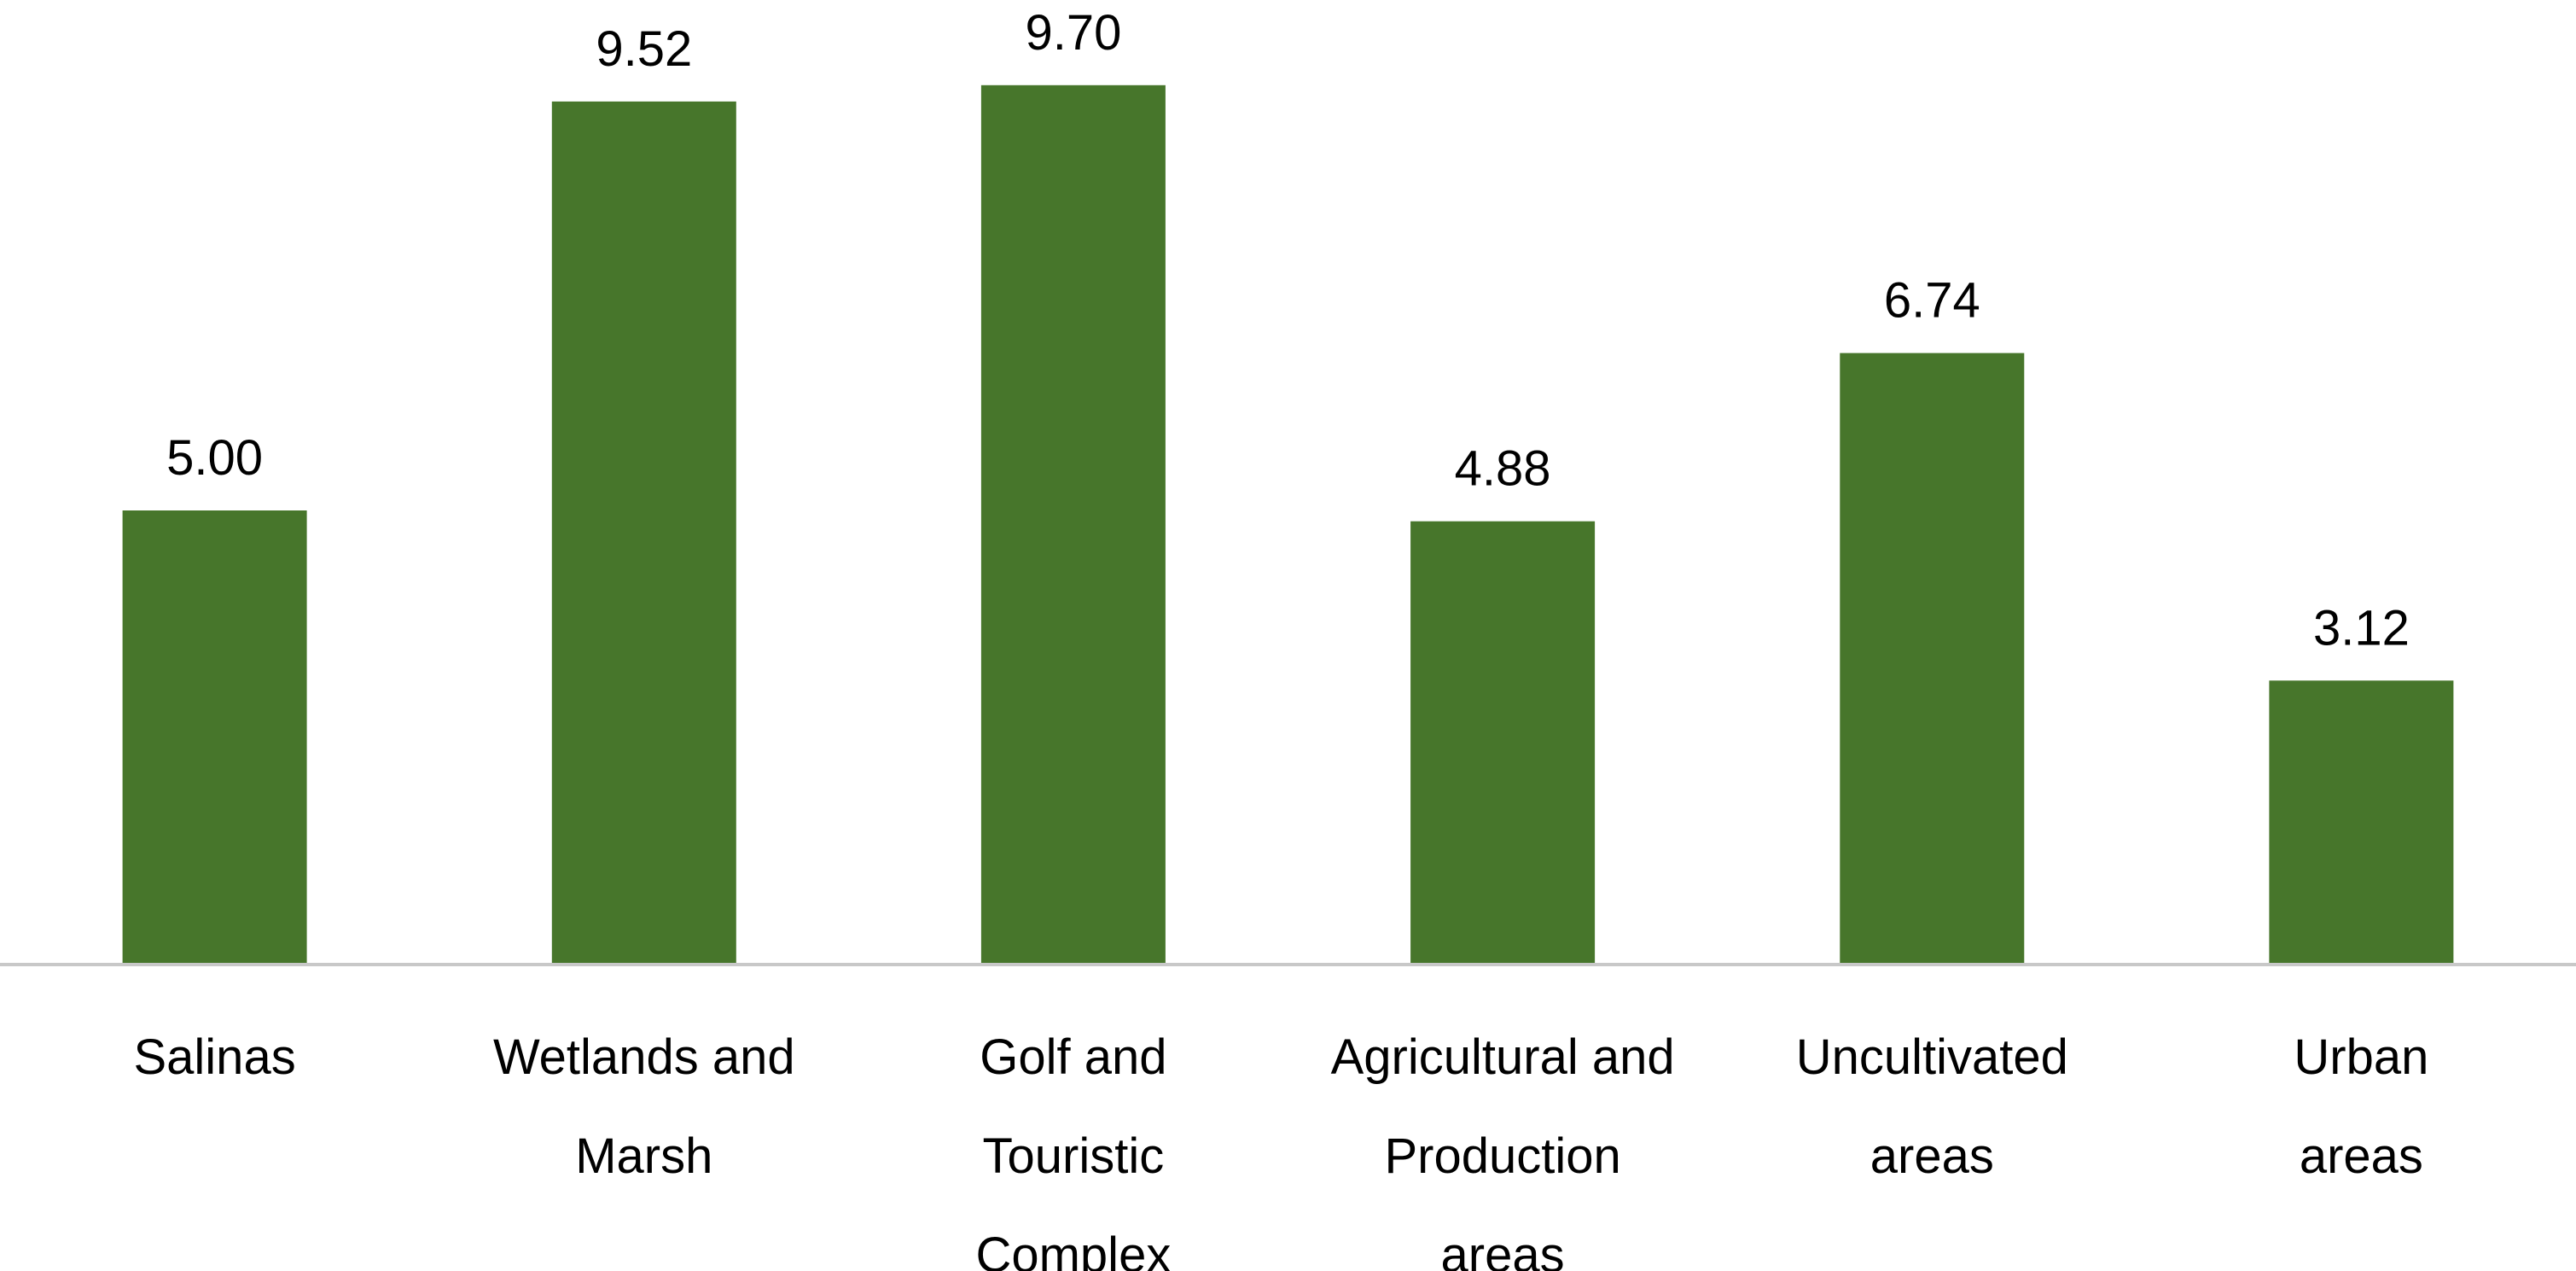  What do you see at coordinates (643, 1156) in the screenshot?
I see `category-label-line: Marsh` at bounding box center [643, 1156].